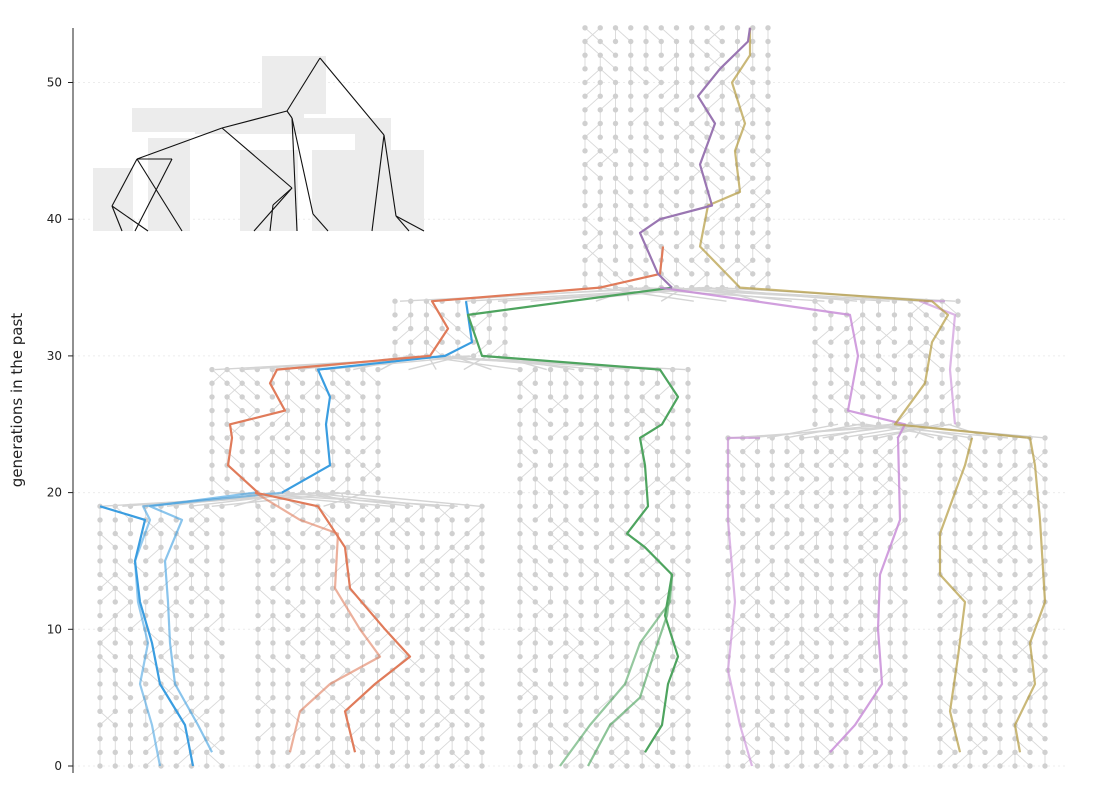 The width and height of the screenshot is (1100, 804). I want to click on lineage-path, so click(202, 622).